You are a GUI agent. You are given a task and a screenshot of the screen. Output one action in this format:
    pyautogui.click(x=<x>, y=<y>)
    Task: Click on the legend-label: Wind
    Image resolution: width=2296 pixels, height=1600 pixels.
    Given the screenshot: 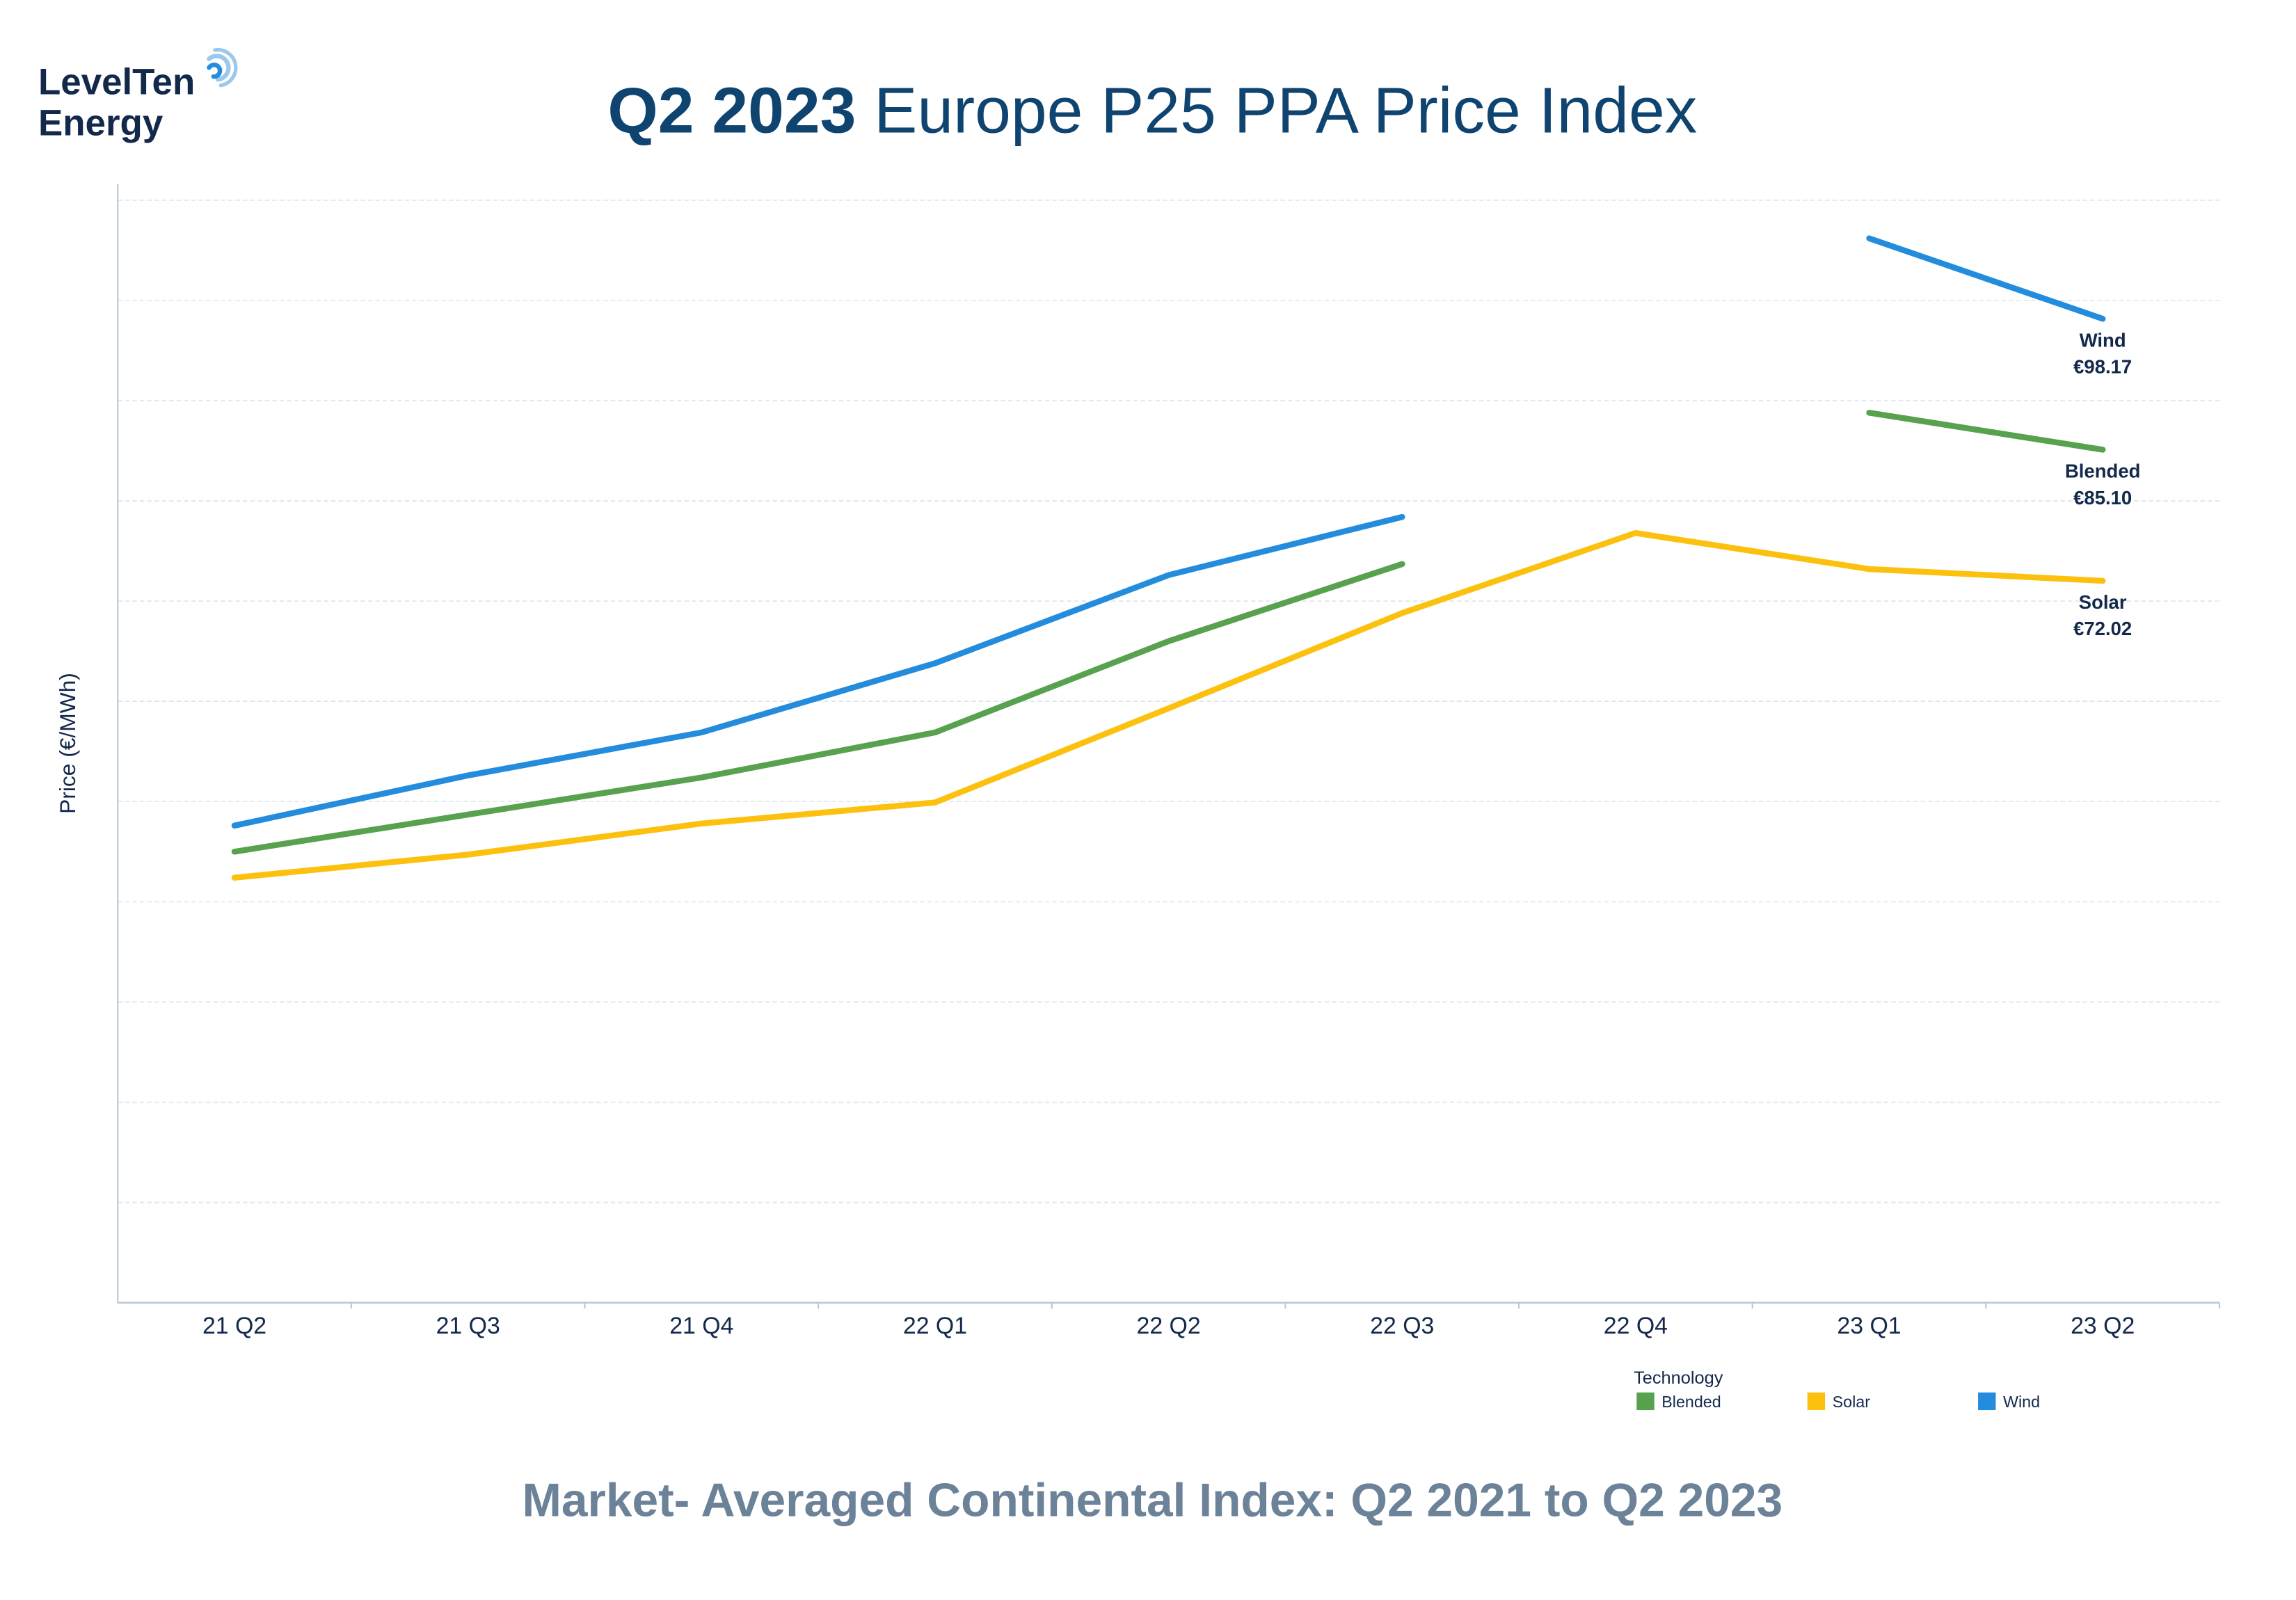 What is the action you would take?
    pyautogui.click(x=2022, y=1402)
    